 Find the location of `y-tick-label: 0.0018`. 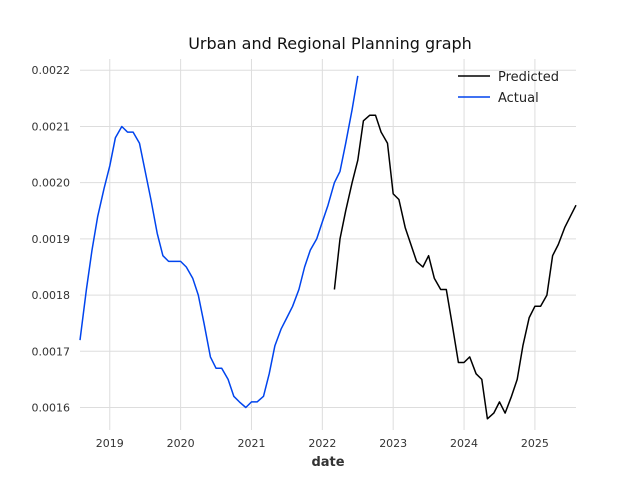

y-tick-label: 0.0018 is located at coordinates (51, 295).